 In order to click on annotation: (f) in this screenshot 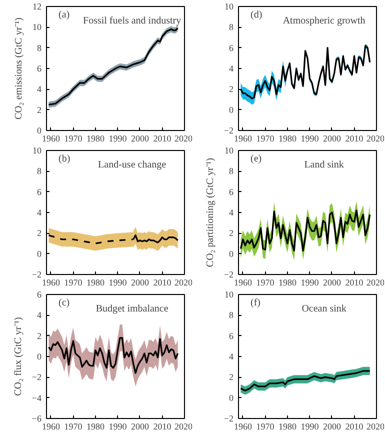, I will do `click(255, 303)`.